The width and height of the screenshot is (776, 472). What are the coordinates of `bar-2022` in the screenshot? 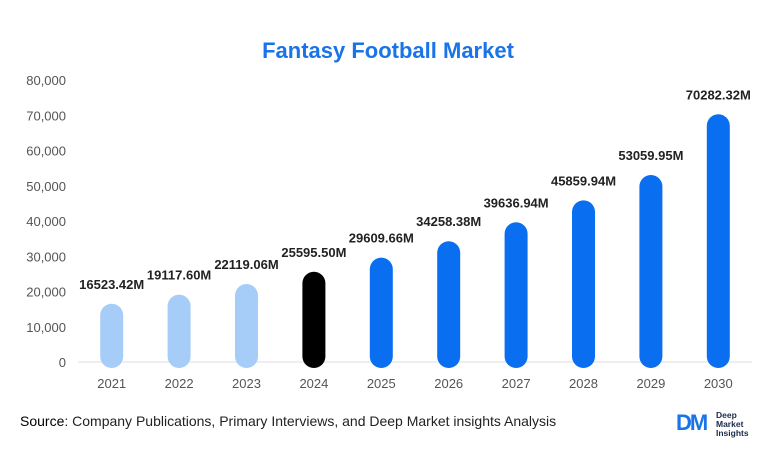 It's located at (179, 331).